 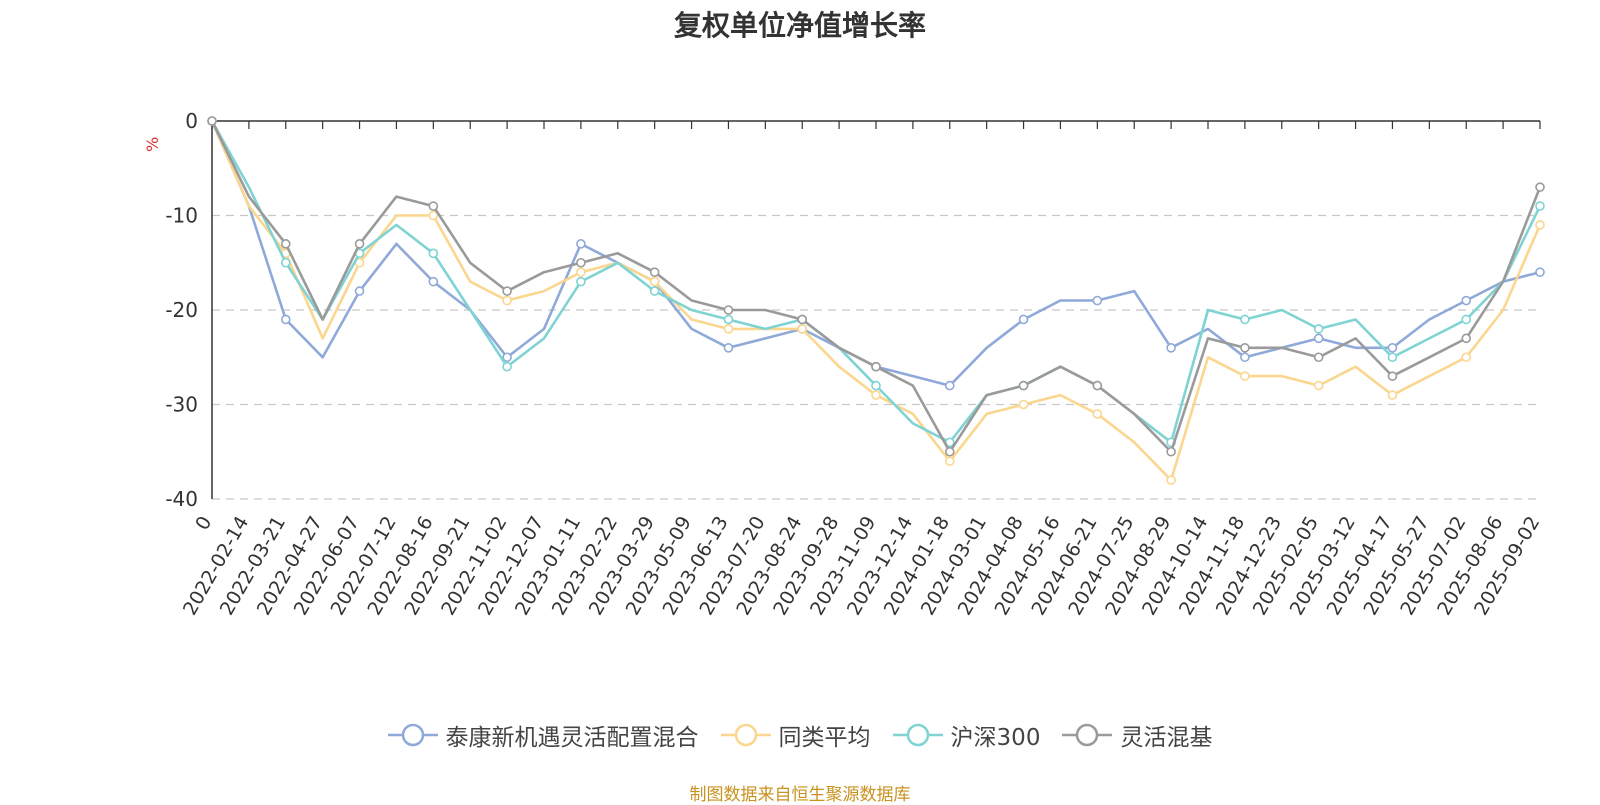 What do you see at coordinates (181, 216) in the screenshot?
I see `y-tick-label: -10` at bounding box center [181, 216].